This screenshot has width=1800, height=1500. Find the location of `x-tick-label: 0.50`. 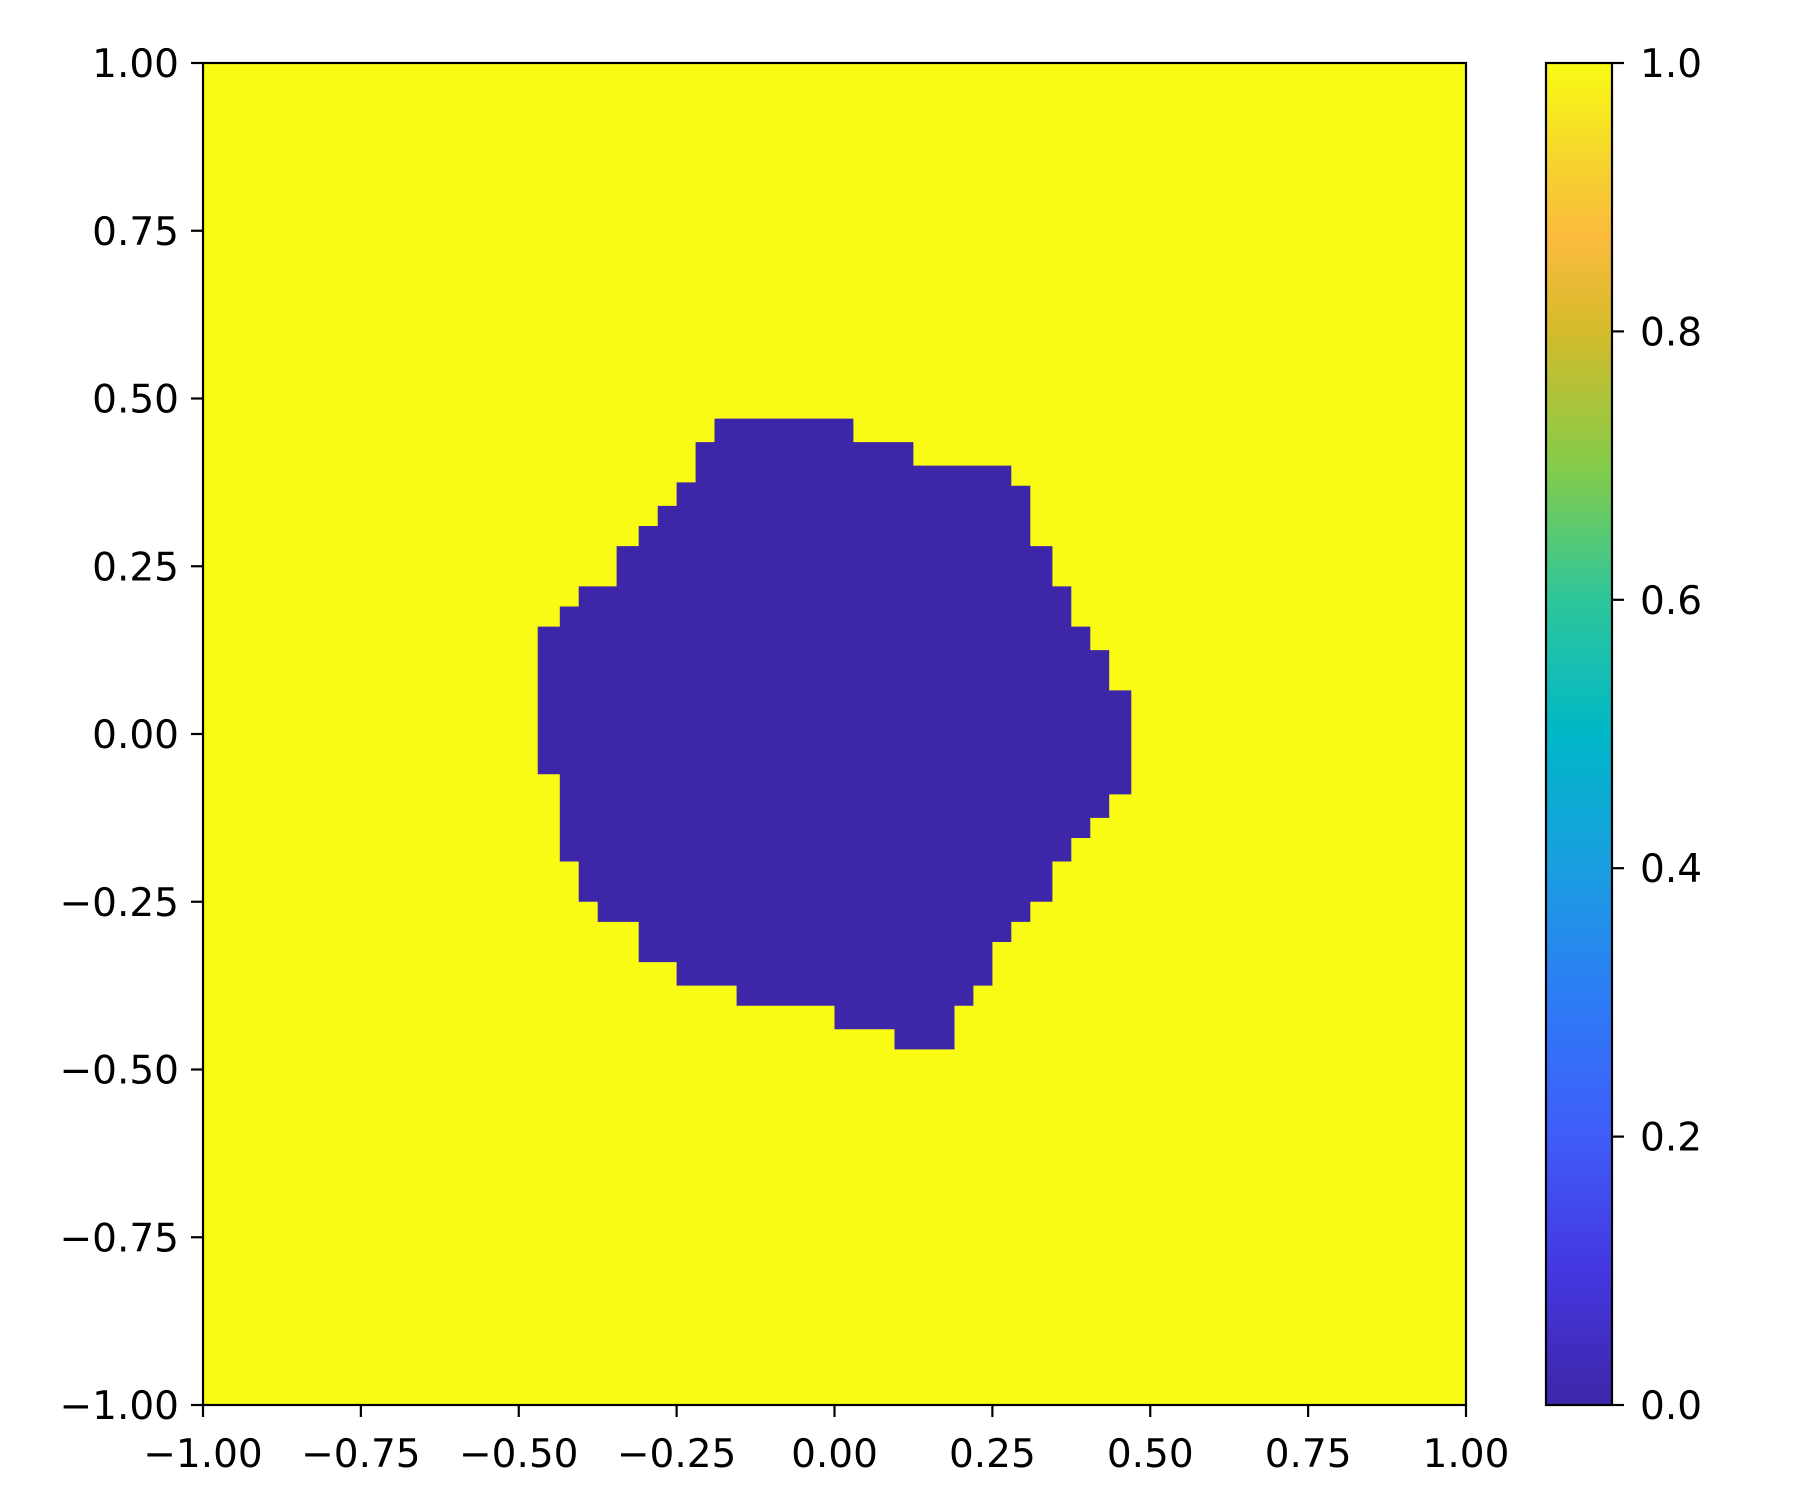

x-tick-label: 0.50 is located at coordinates (1150, 1454).